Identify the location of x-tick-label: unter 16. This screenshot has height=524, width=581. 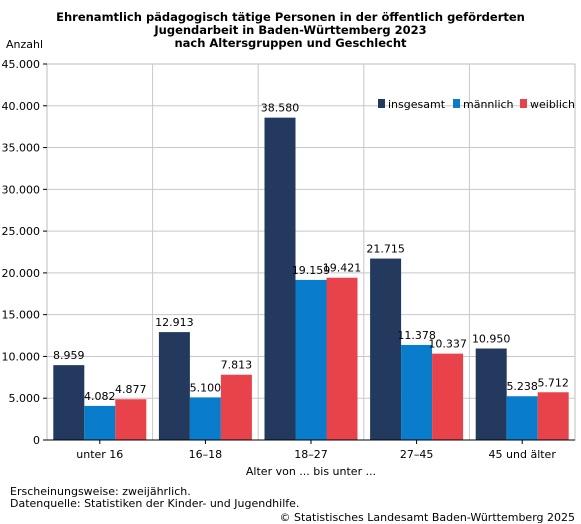
(99, 454).